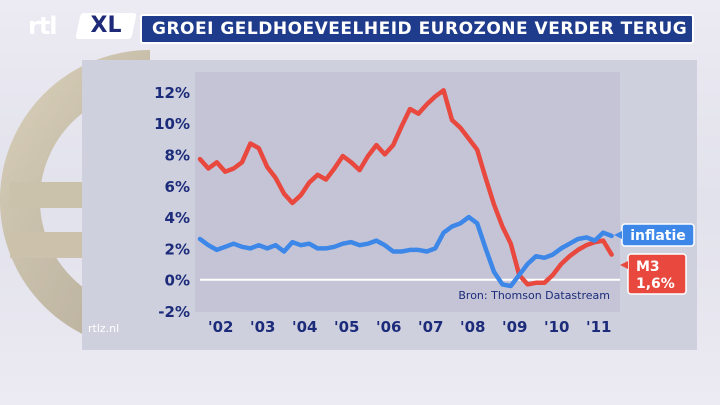  What do you see at coordinates (648, 267) in the screenshot?
I see `m3-legend-label: M3` at bounding box center [648, 267].